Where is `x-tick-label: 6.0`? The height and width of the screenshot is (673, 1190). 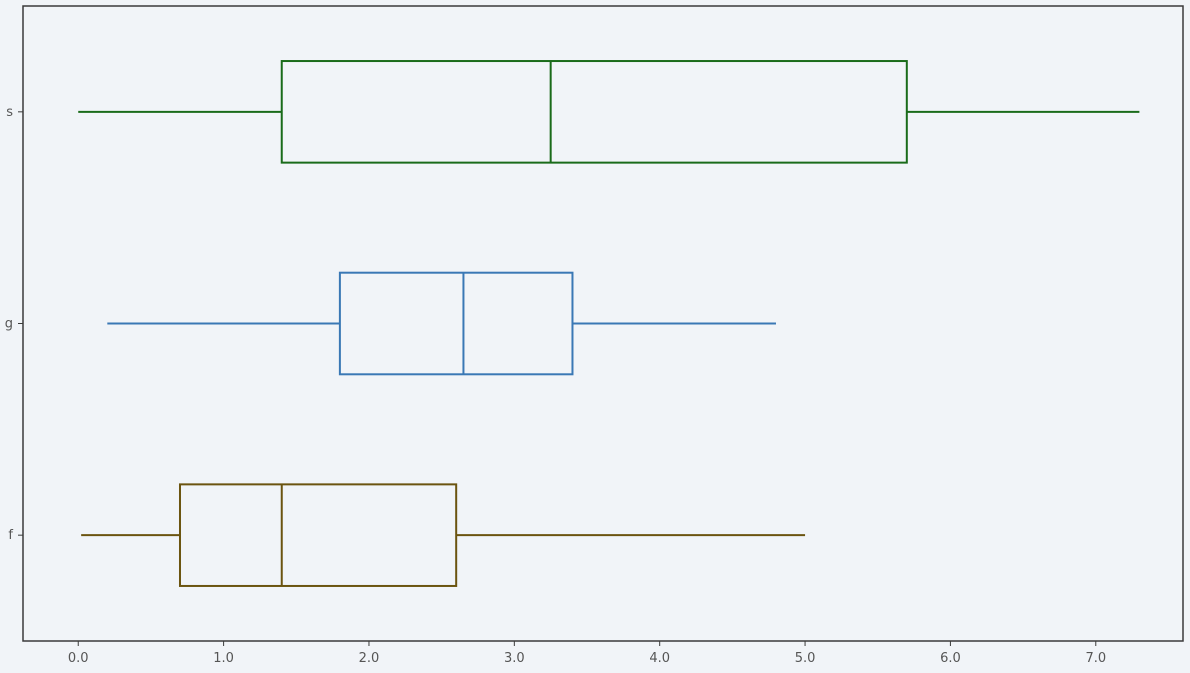 x-tick-label: 6.0 is located at coordinates (950, 658).